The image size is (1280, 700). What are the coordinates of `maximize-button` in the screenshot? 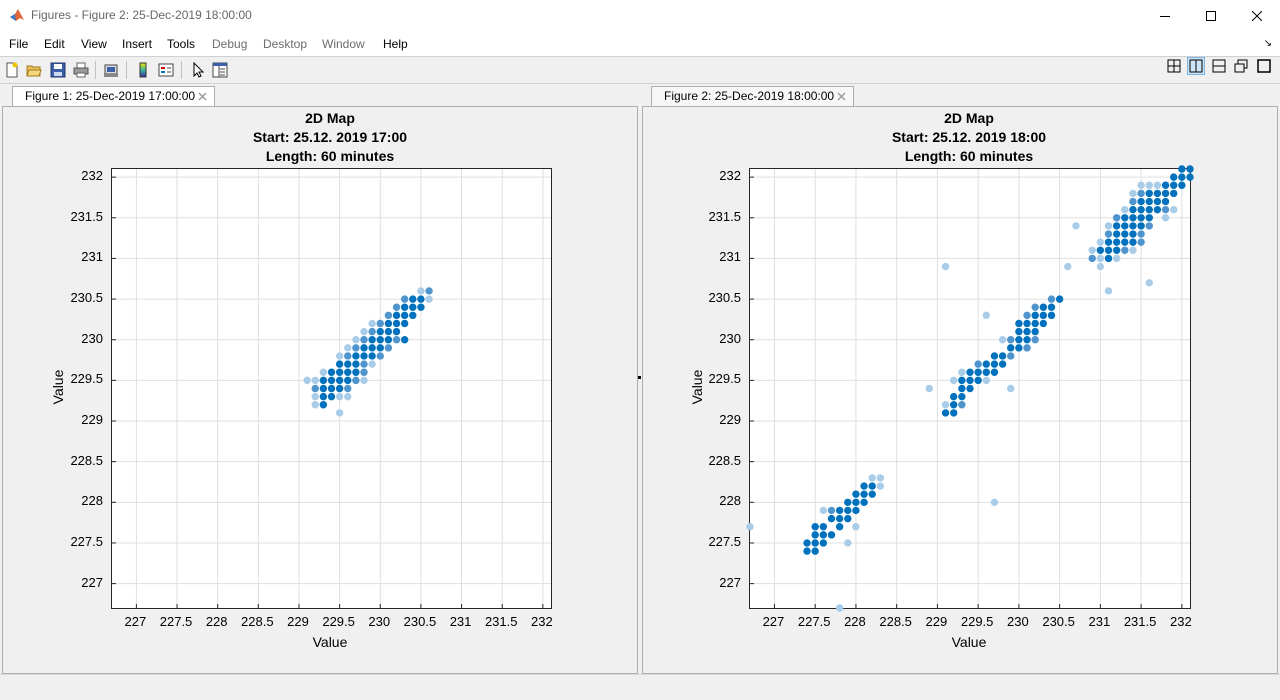 It's located at (1211, 16).